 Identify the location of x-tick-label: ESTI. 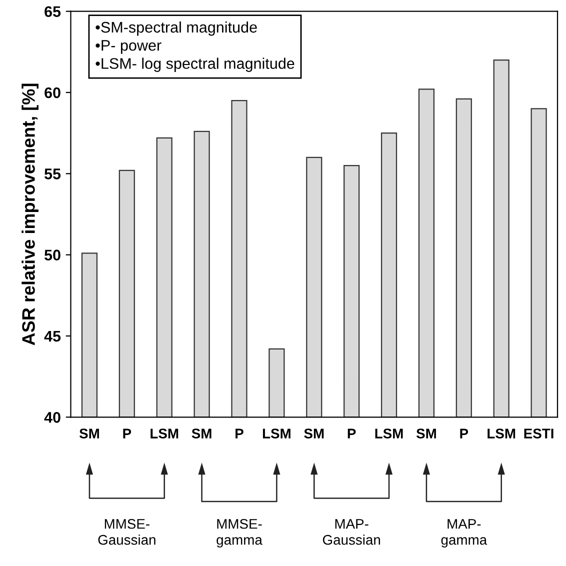
(539, 433).